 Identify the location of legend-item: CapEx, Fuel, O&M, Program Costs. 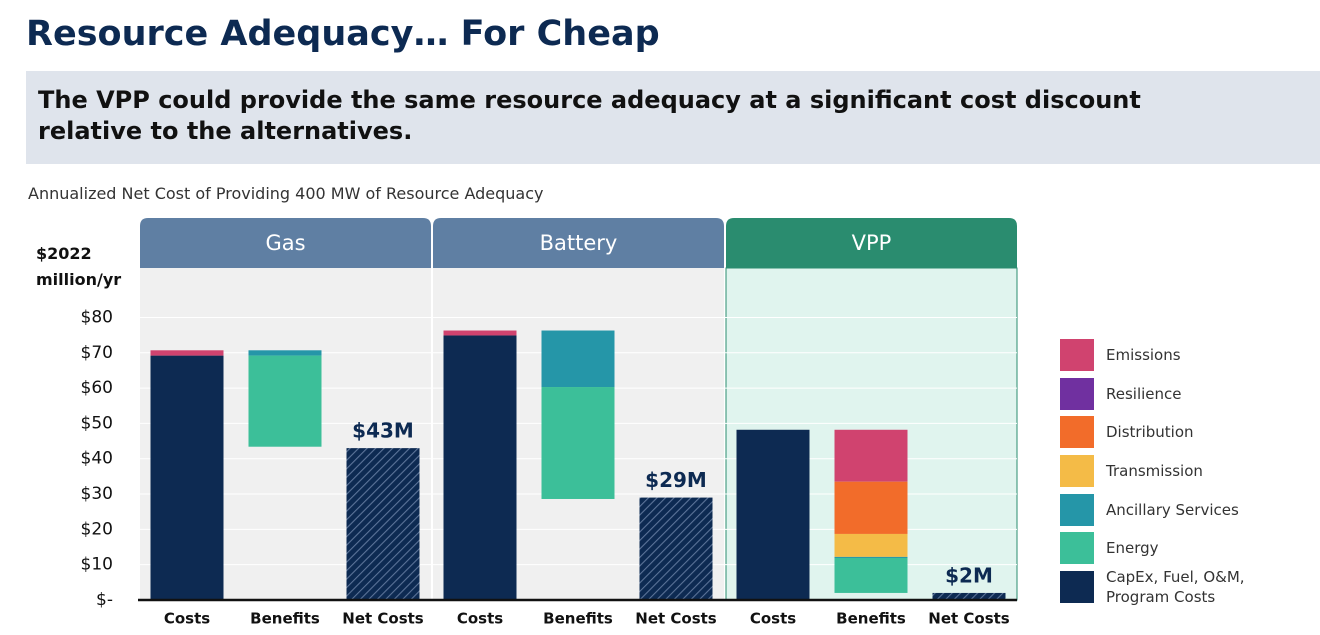
(1170, 587).